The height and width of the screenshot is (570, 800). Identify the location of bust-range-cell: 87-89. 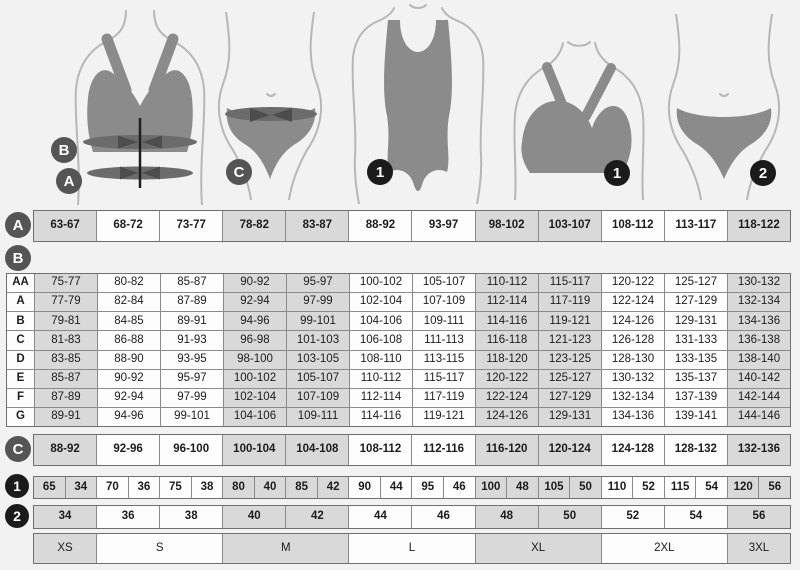
(192, 302).